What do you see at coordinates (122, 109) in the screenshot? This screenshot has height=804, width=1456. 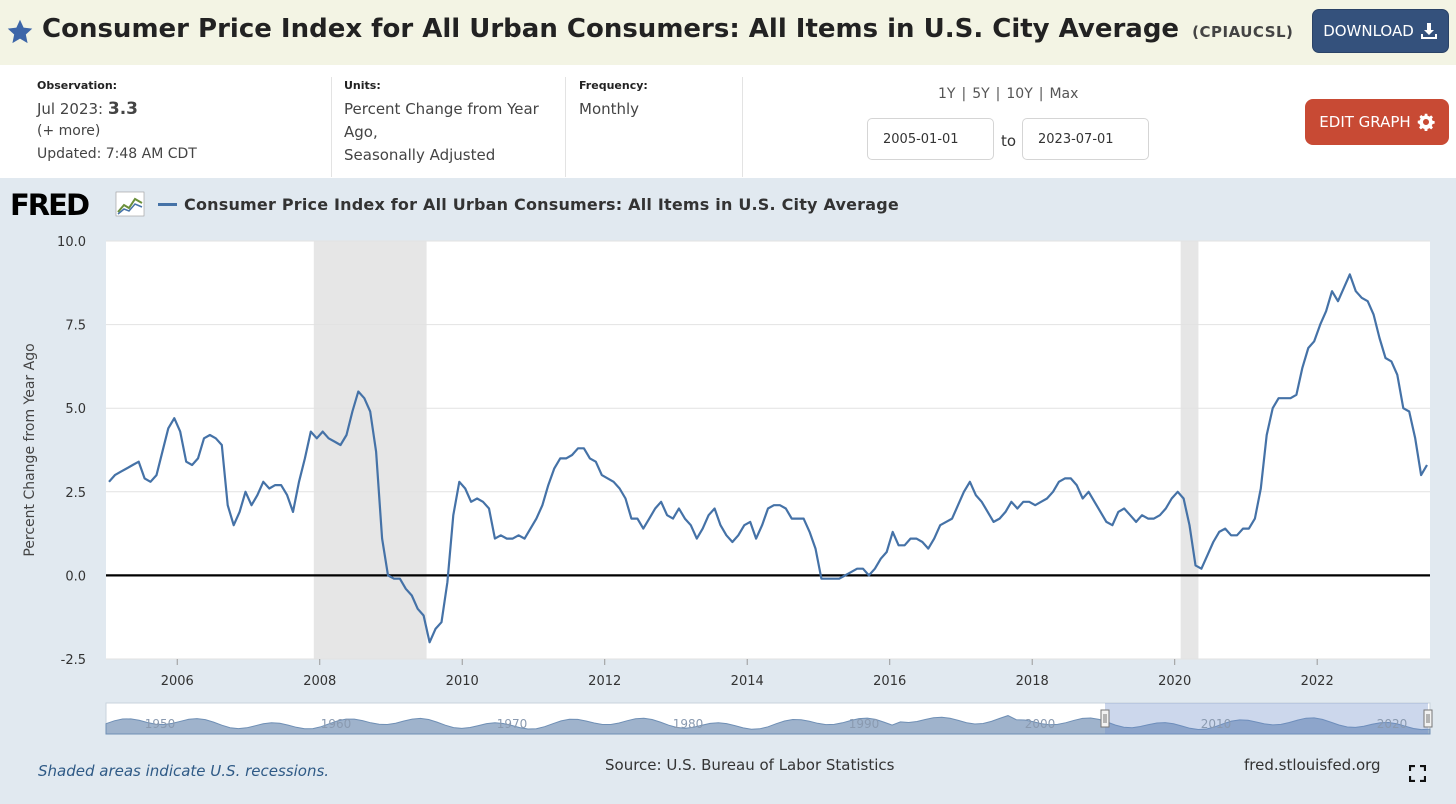 I see `observation-value: 3.3` at bounding box center [122, 109].